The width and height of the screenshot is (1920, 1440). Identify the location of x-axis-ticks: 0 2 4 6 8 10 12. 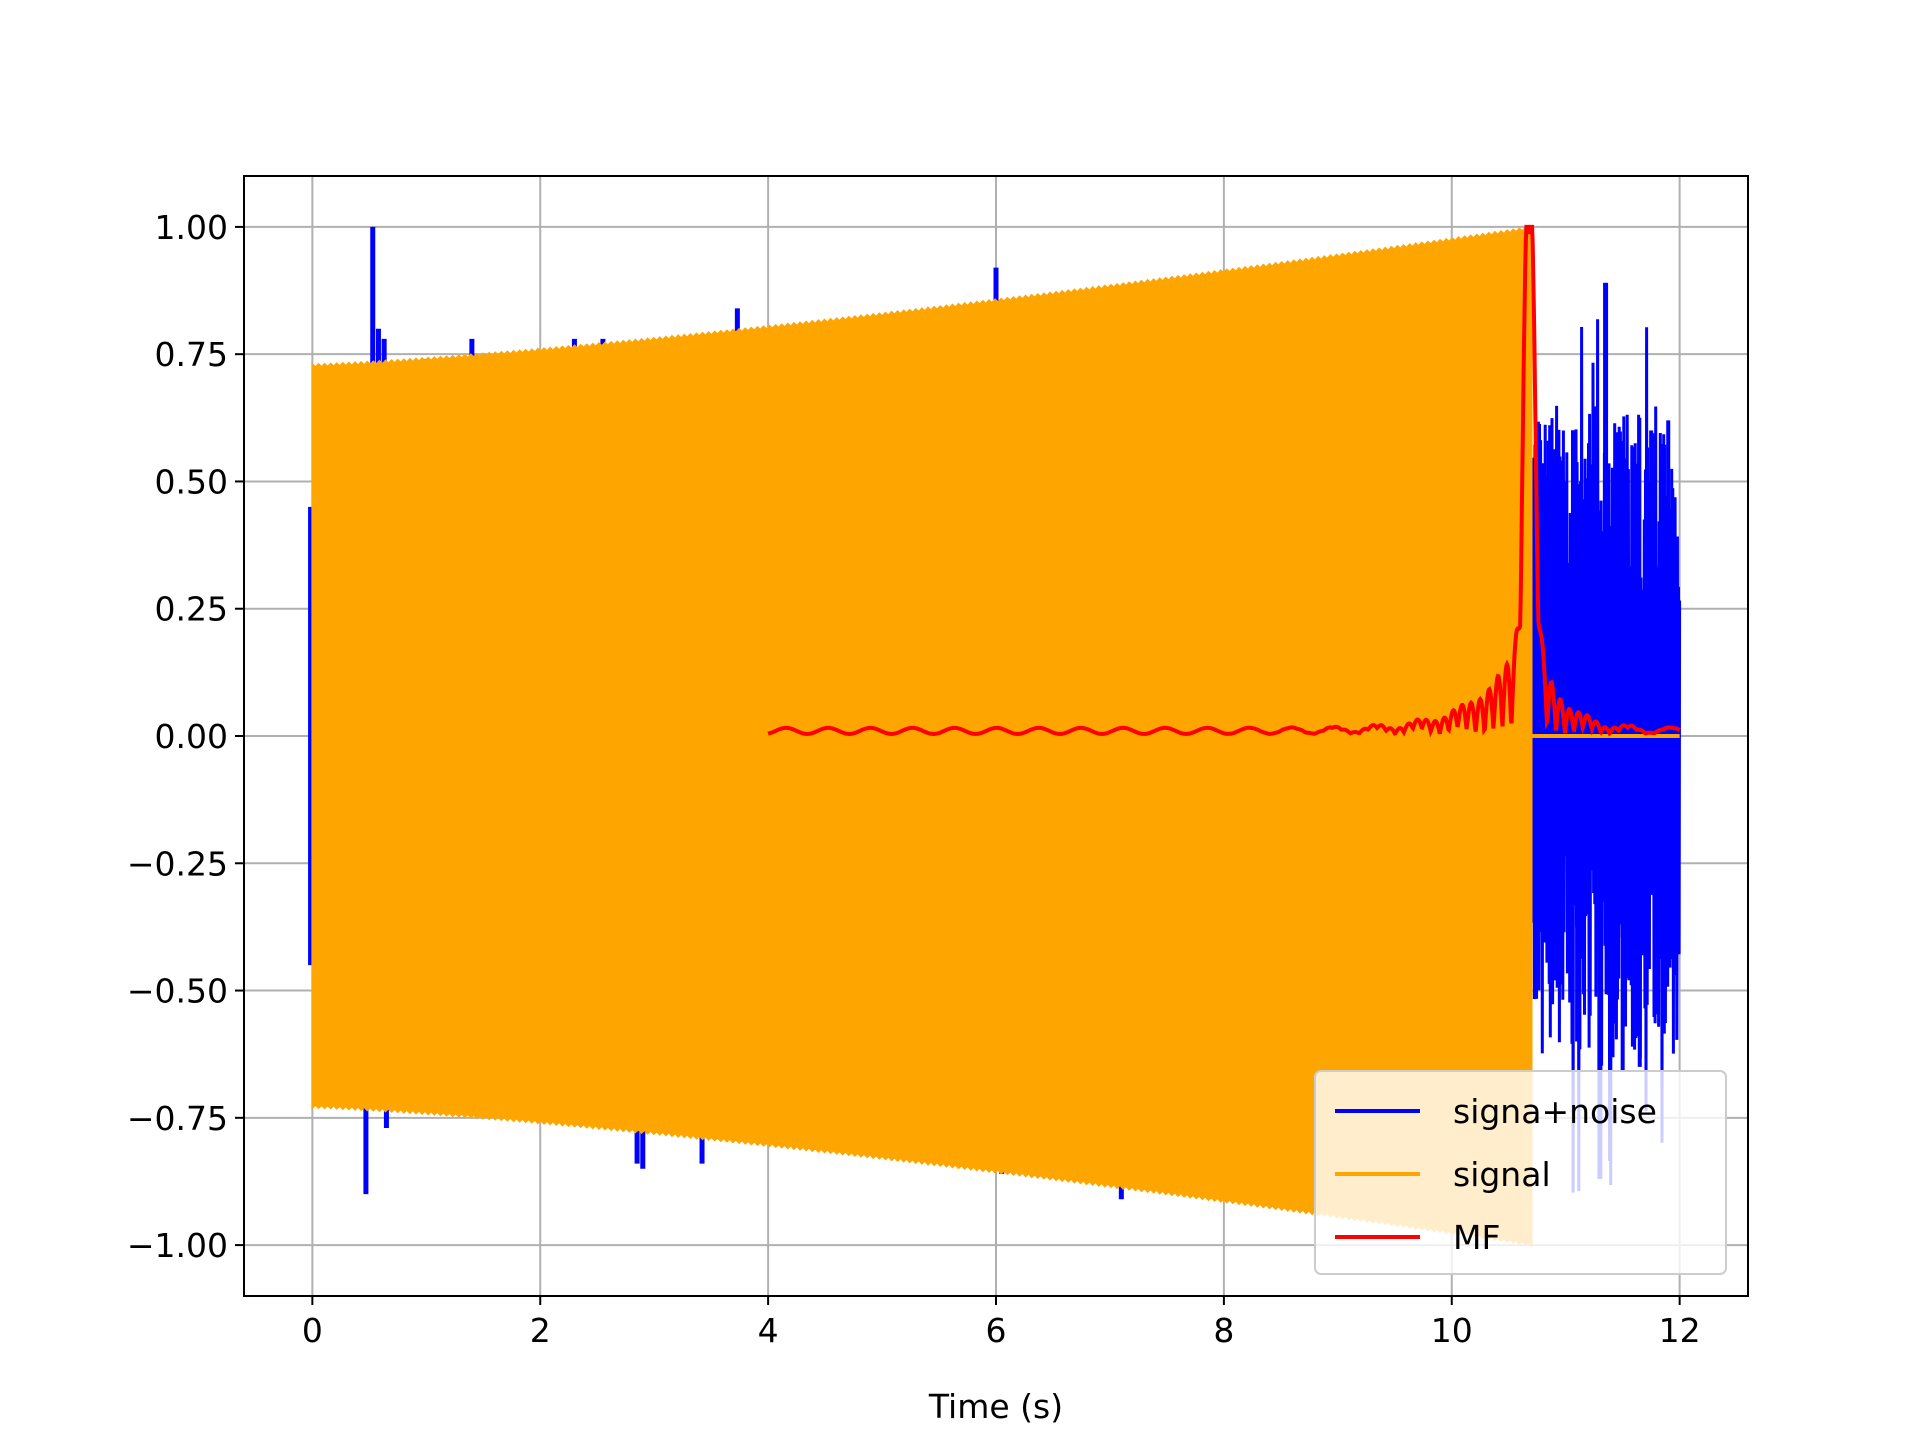
(1001, 1323).